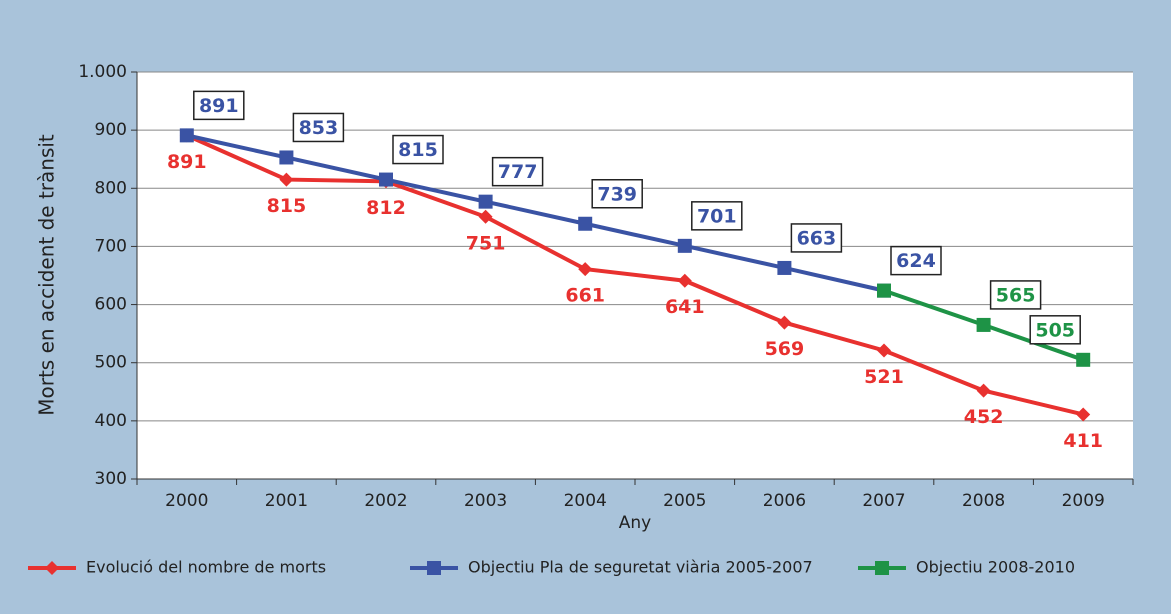 The width and height of the screenshot is (1171, 614). What do you see at coordinates (186, 501) in the screenshot?
I see `x-tick-label: 2000` at bounding box center [186, 501].